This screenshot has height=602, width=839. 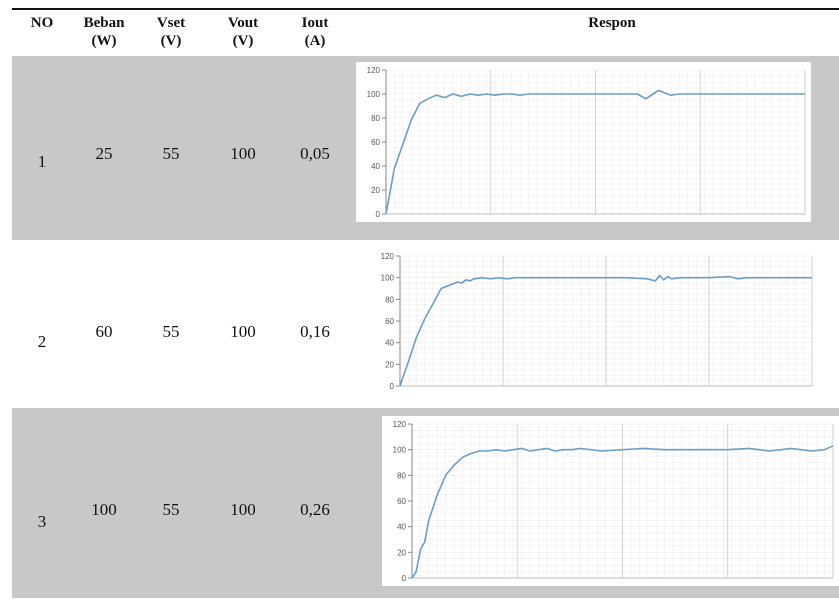 What do you see at coordinates (42, 161) in the screenshot?
I see `cell-no: 1` at bounding box center [42, 161].